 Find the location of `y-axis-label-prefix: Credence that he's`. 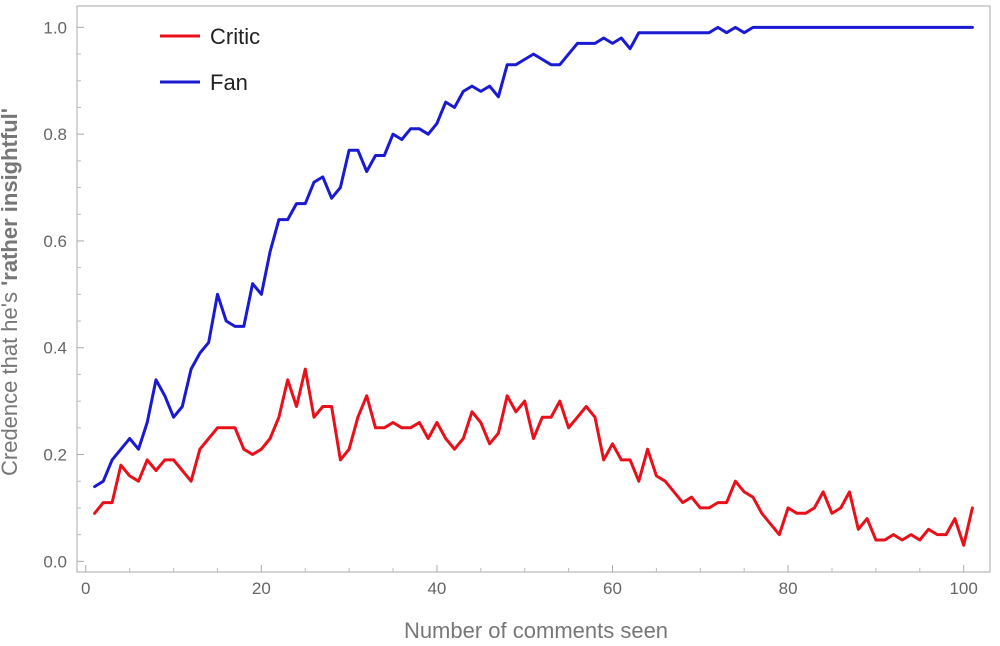

y-axis-label-prefix: Credence that he's is located at coordinates (11, 381).